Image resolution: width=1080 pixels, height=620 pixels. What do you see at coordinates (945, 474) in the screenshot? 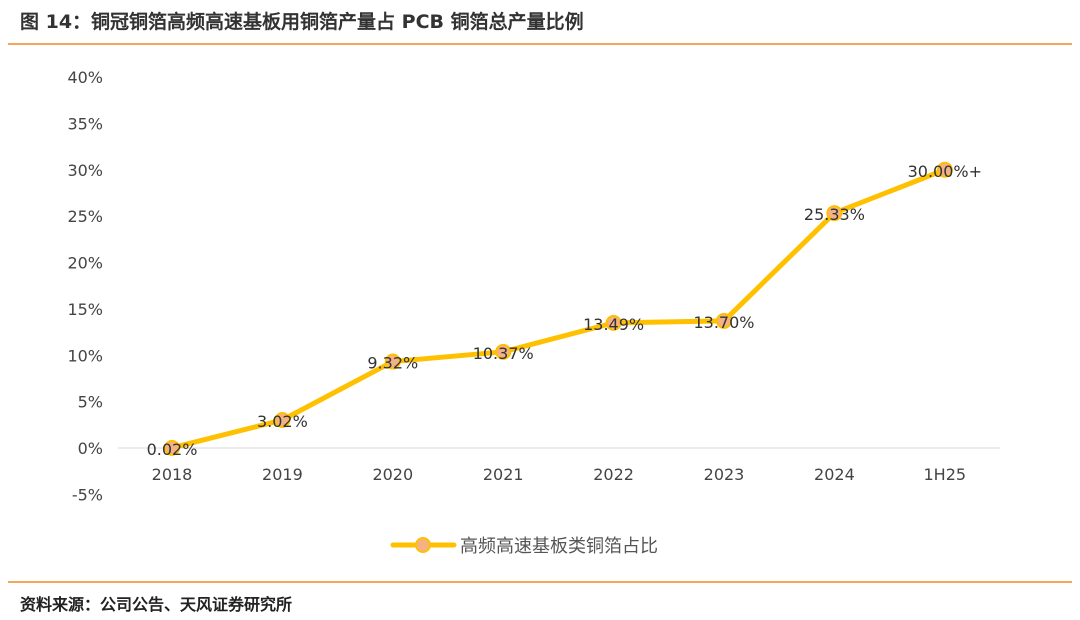
I see `x-tick-label: 1H25` at bounding box center [945, 474].